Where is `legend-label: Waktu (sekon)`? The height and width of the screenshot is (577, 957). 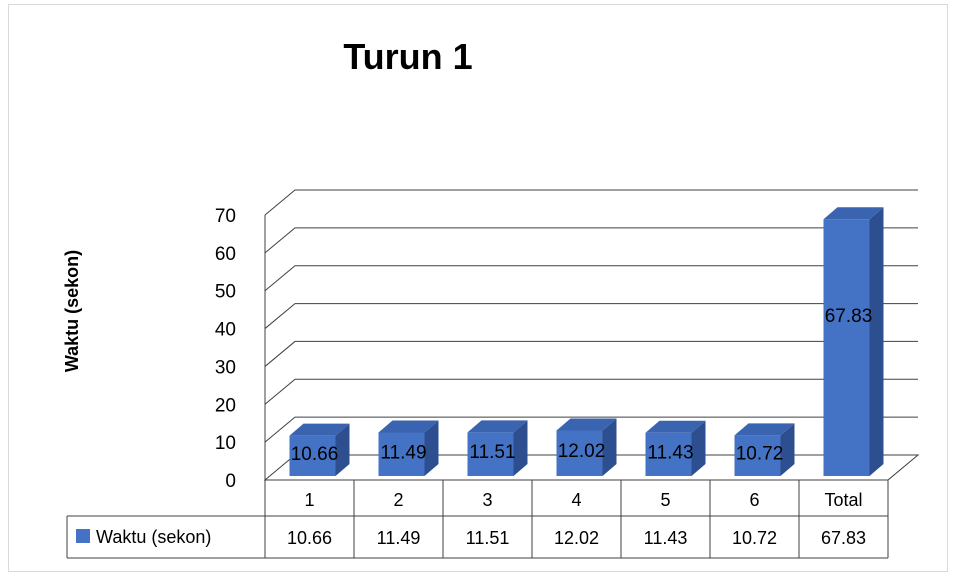 legend-label: Waktu (sekon) is located at coordinates (153, 537).